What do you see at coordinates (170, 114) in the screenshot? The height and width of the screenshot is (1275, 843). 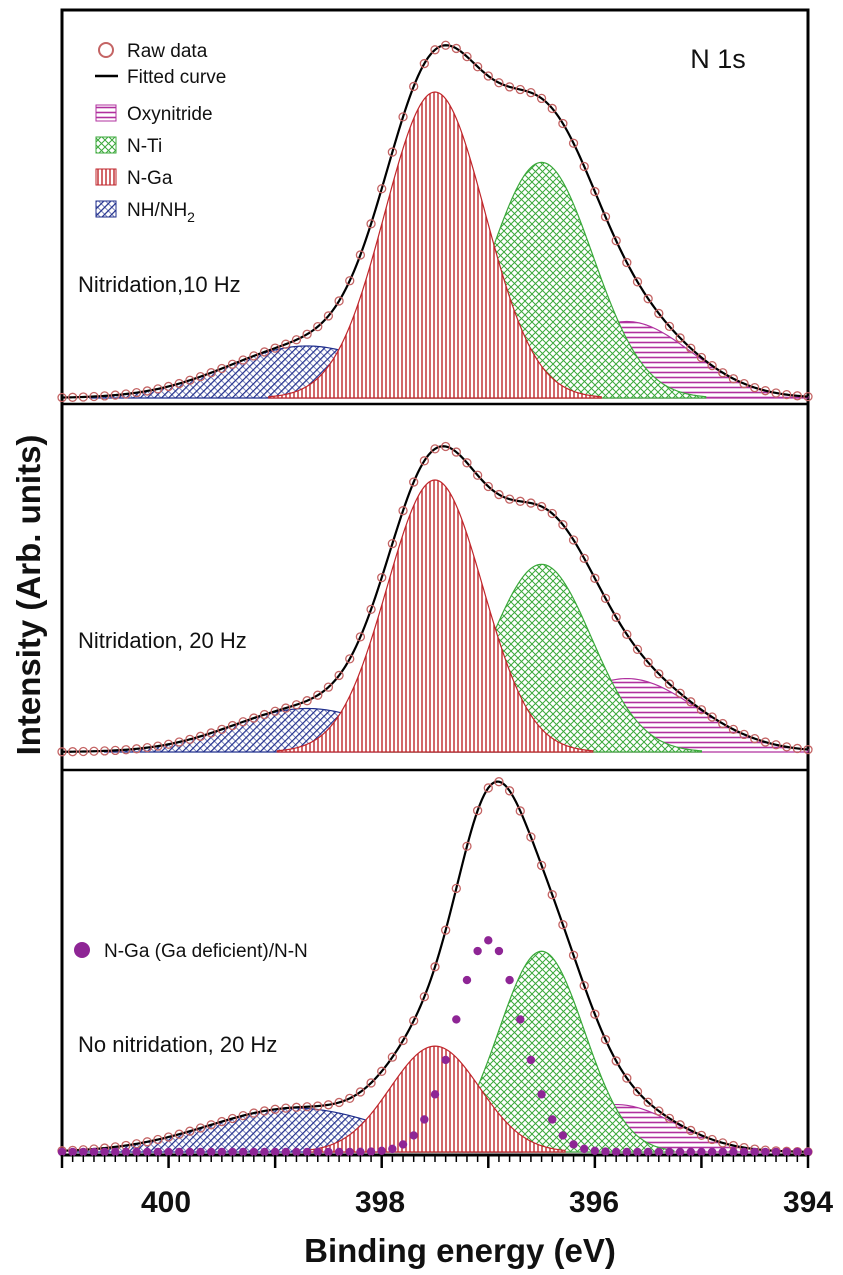 I see `legend-oxynitride: Oxynitride` at bounding box center [170, 114].